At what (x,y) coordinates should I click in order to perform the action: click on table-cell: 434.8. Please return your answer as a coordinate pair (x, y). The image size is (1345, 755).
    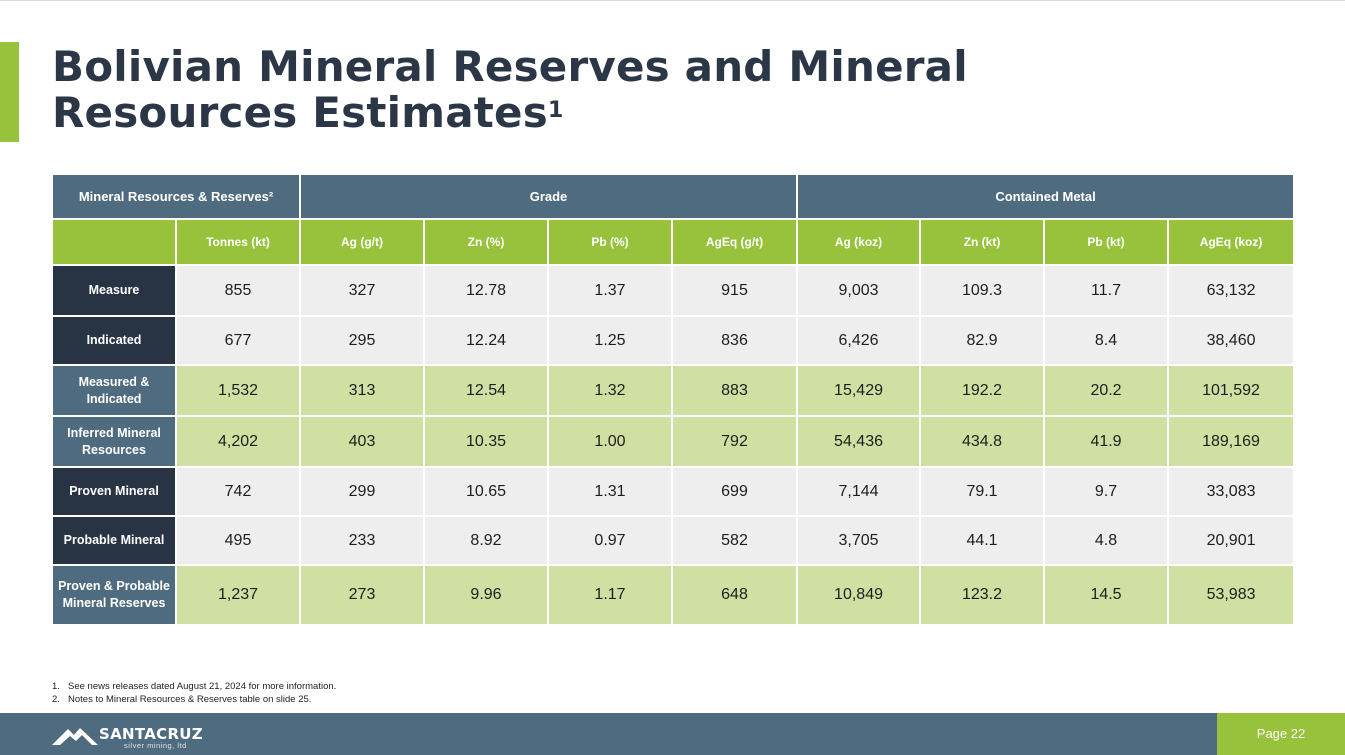
    Looking at the image, I should click on (982, 441).